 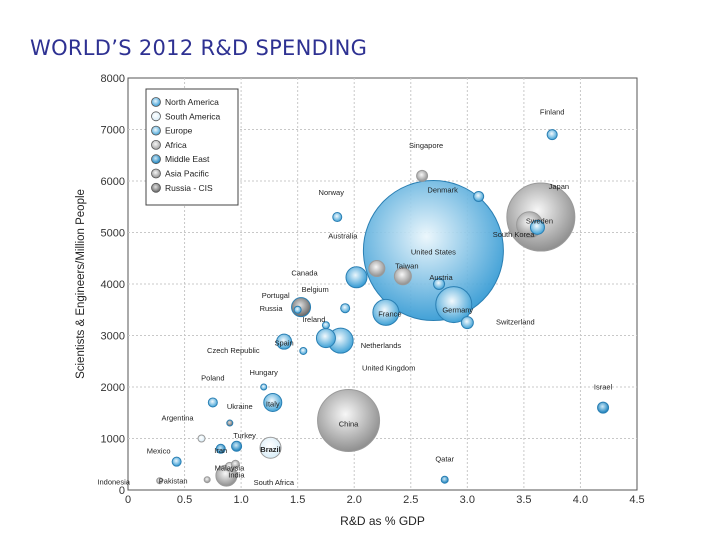 I want to click on x-tick-label: 1.0, so click(x=240, y=500).